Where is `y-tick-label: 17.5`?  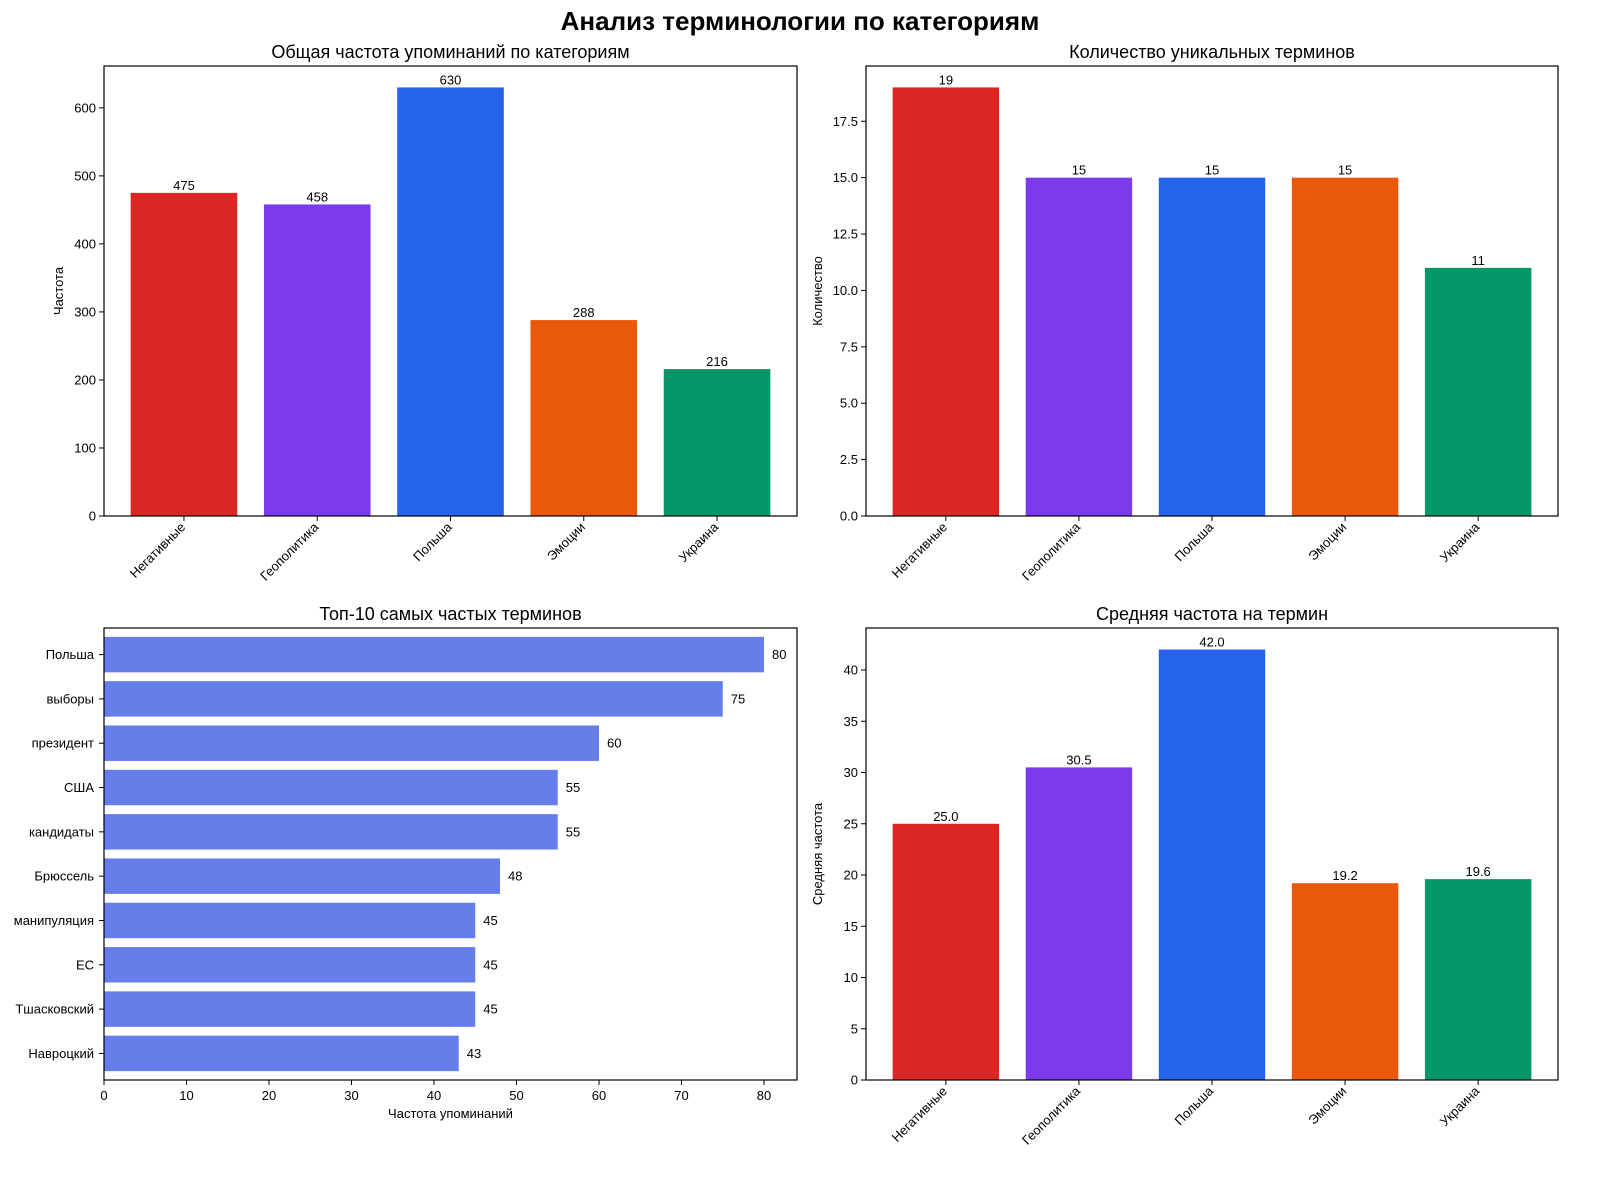 y-tick-label: 17.5 is located at coordinates (845, 121).